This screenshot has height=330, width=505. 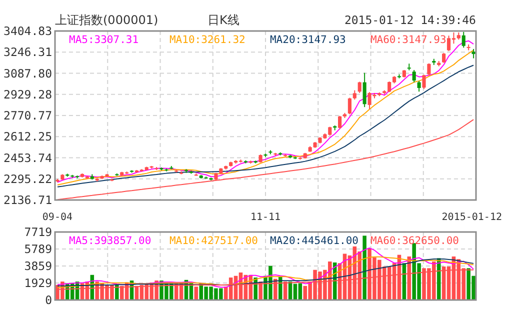 I want to click on y-tick-label: 2612.25, so click(x=28, y=137).